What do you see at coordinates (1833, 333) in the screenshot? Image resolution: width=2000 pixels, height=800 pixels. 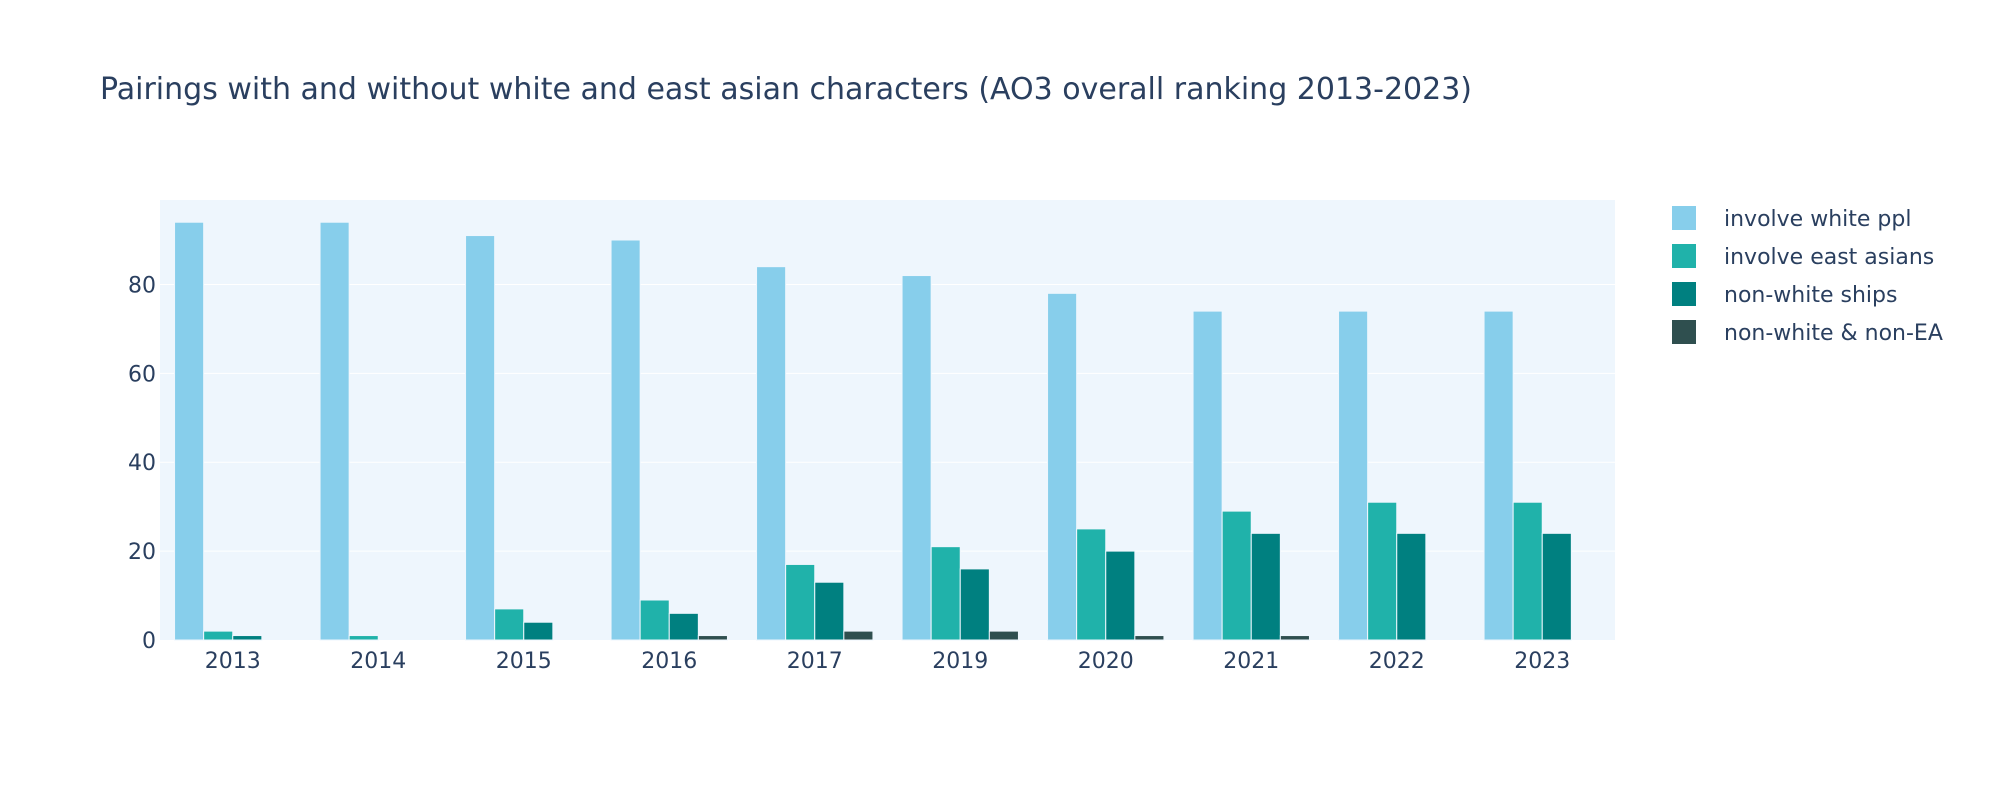 I see `legend-label: non-white & non-EA` at bounding box center [1833, 333].